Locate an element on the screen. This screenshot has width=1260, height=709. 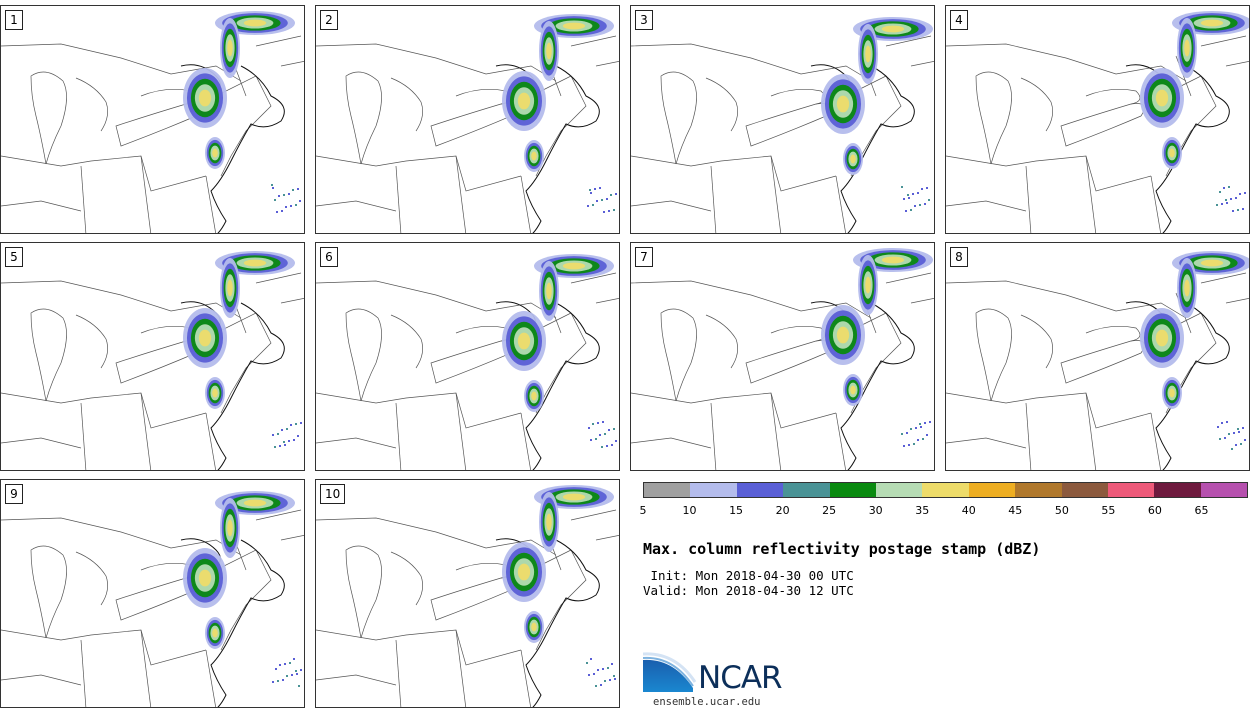
stamp-label: 6 is located at coordinates (329, 257).